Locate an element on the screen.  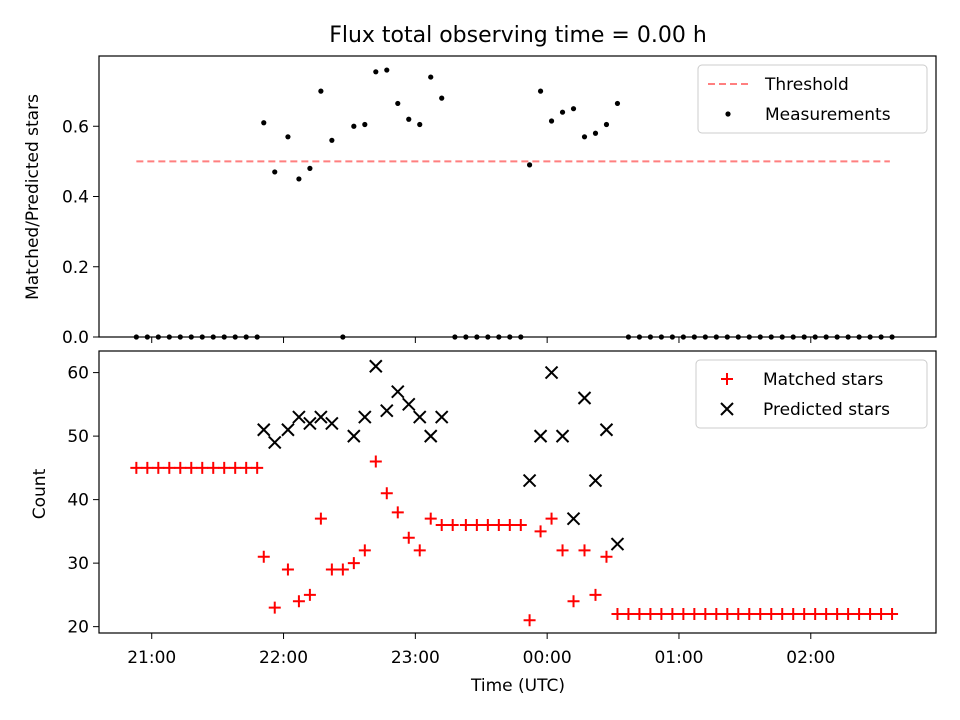
top-y-axis-label: Matched/Predicted stars is located at coordinates (33, 197).